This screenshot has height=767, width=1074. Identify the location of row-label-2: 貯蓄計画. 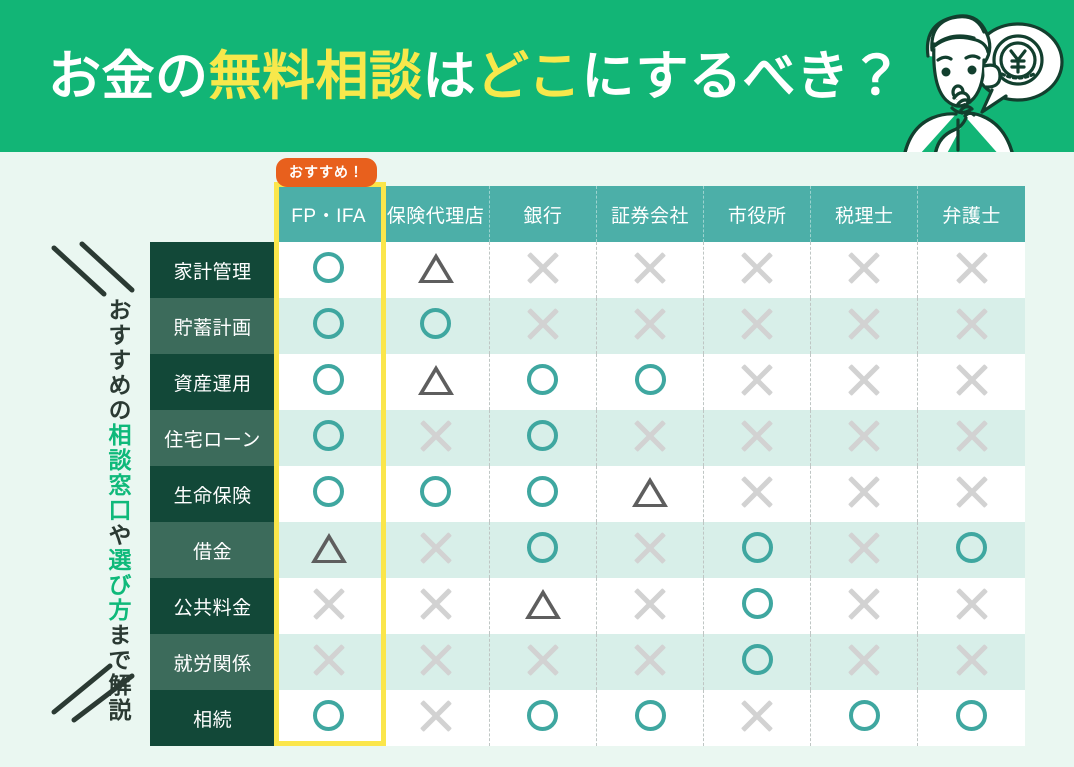
(213, 326).